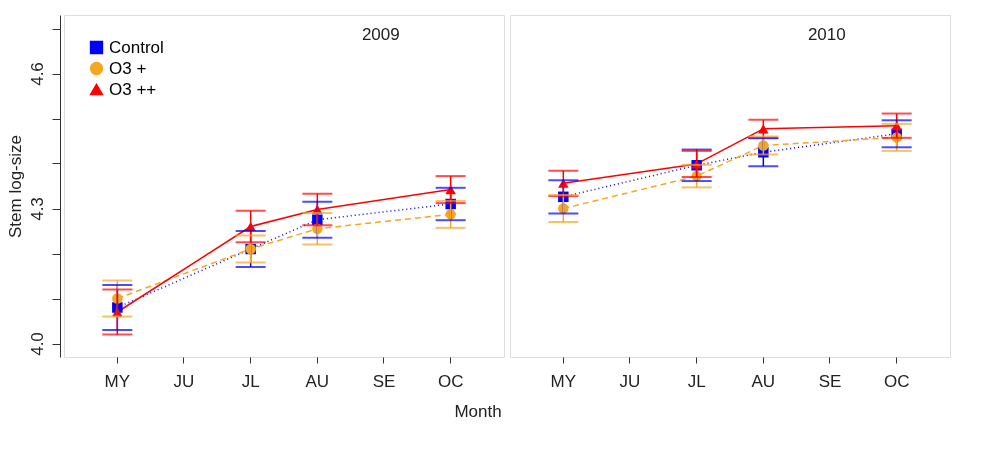 This screenshot has width=1007, height=457. Describe the element at coordinates (128, 68) in the screenshot. I see `legend-label: O3 +` at that location.